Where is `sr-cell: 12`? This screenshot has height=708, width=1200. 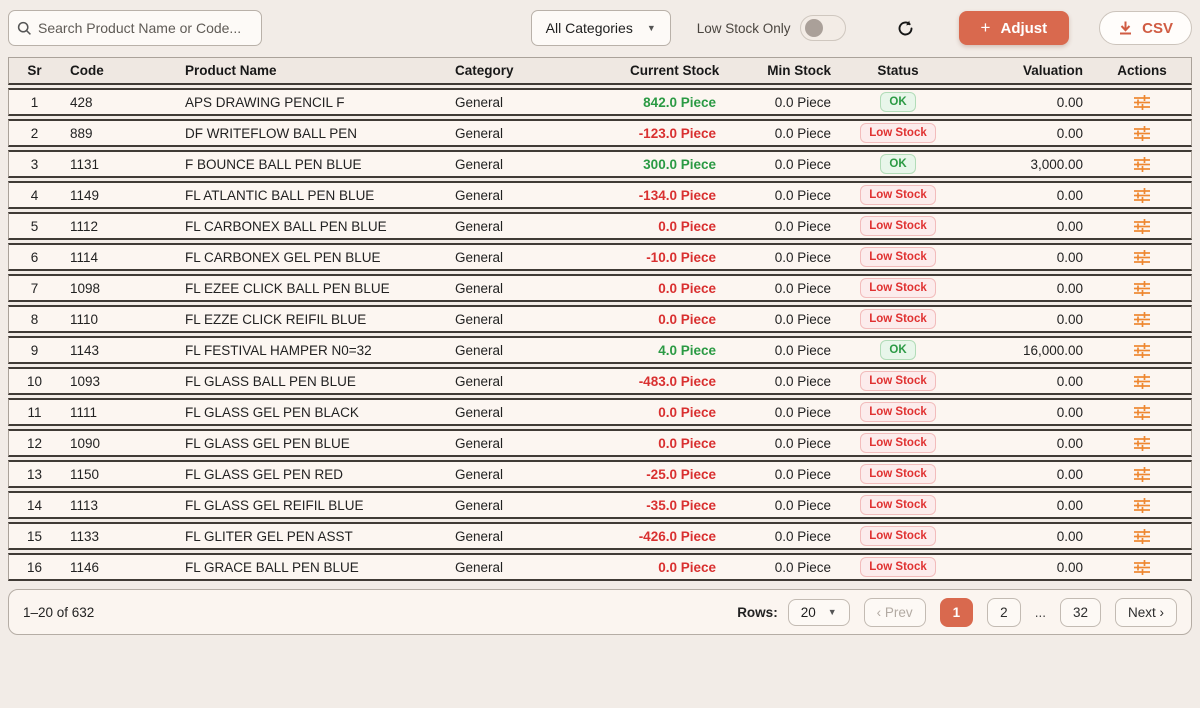
sr-cell: 12 is located at coordinates (34, 443).